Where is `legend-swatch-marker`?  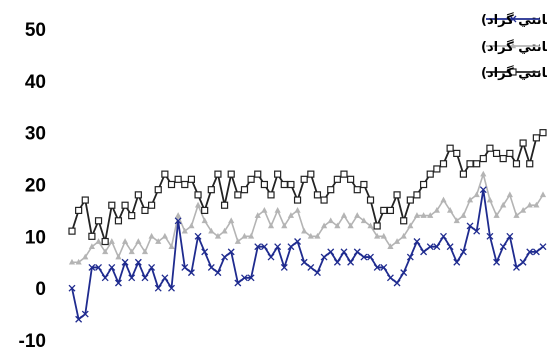
legend-swatch-marker is located at coordinates (513, 19).